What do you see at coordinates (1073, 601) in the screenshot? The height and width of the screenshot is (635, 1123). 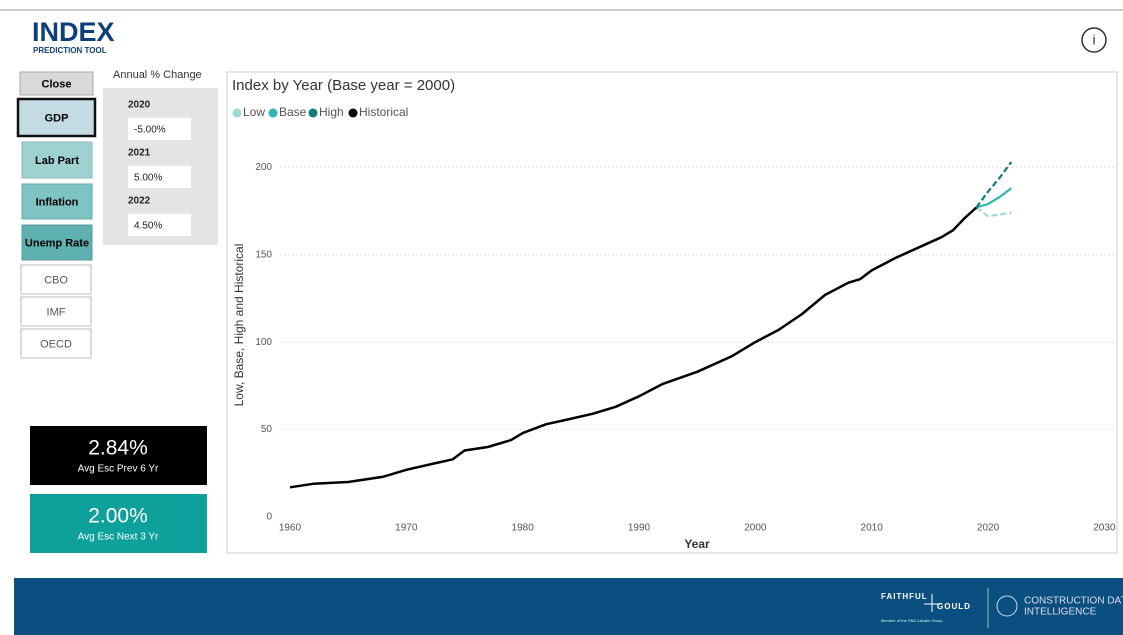 I see `footer-brand: CONSTRUCTION DATA` at bounding box center [1073, 601].